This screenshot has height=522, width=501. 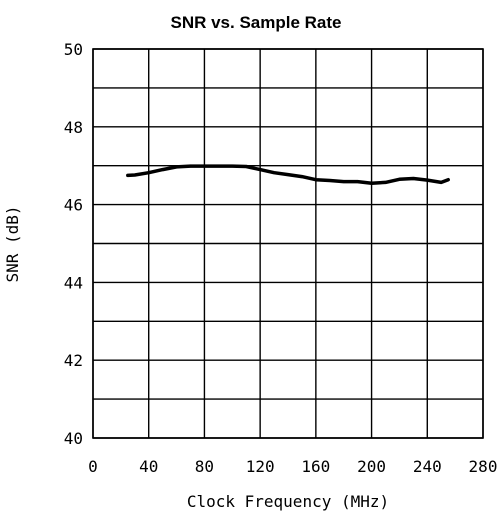 I want to click on y-tick-label-46: 46, so click(x=73, y=205).